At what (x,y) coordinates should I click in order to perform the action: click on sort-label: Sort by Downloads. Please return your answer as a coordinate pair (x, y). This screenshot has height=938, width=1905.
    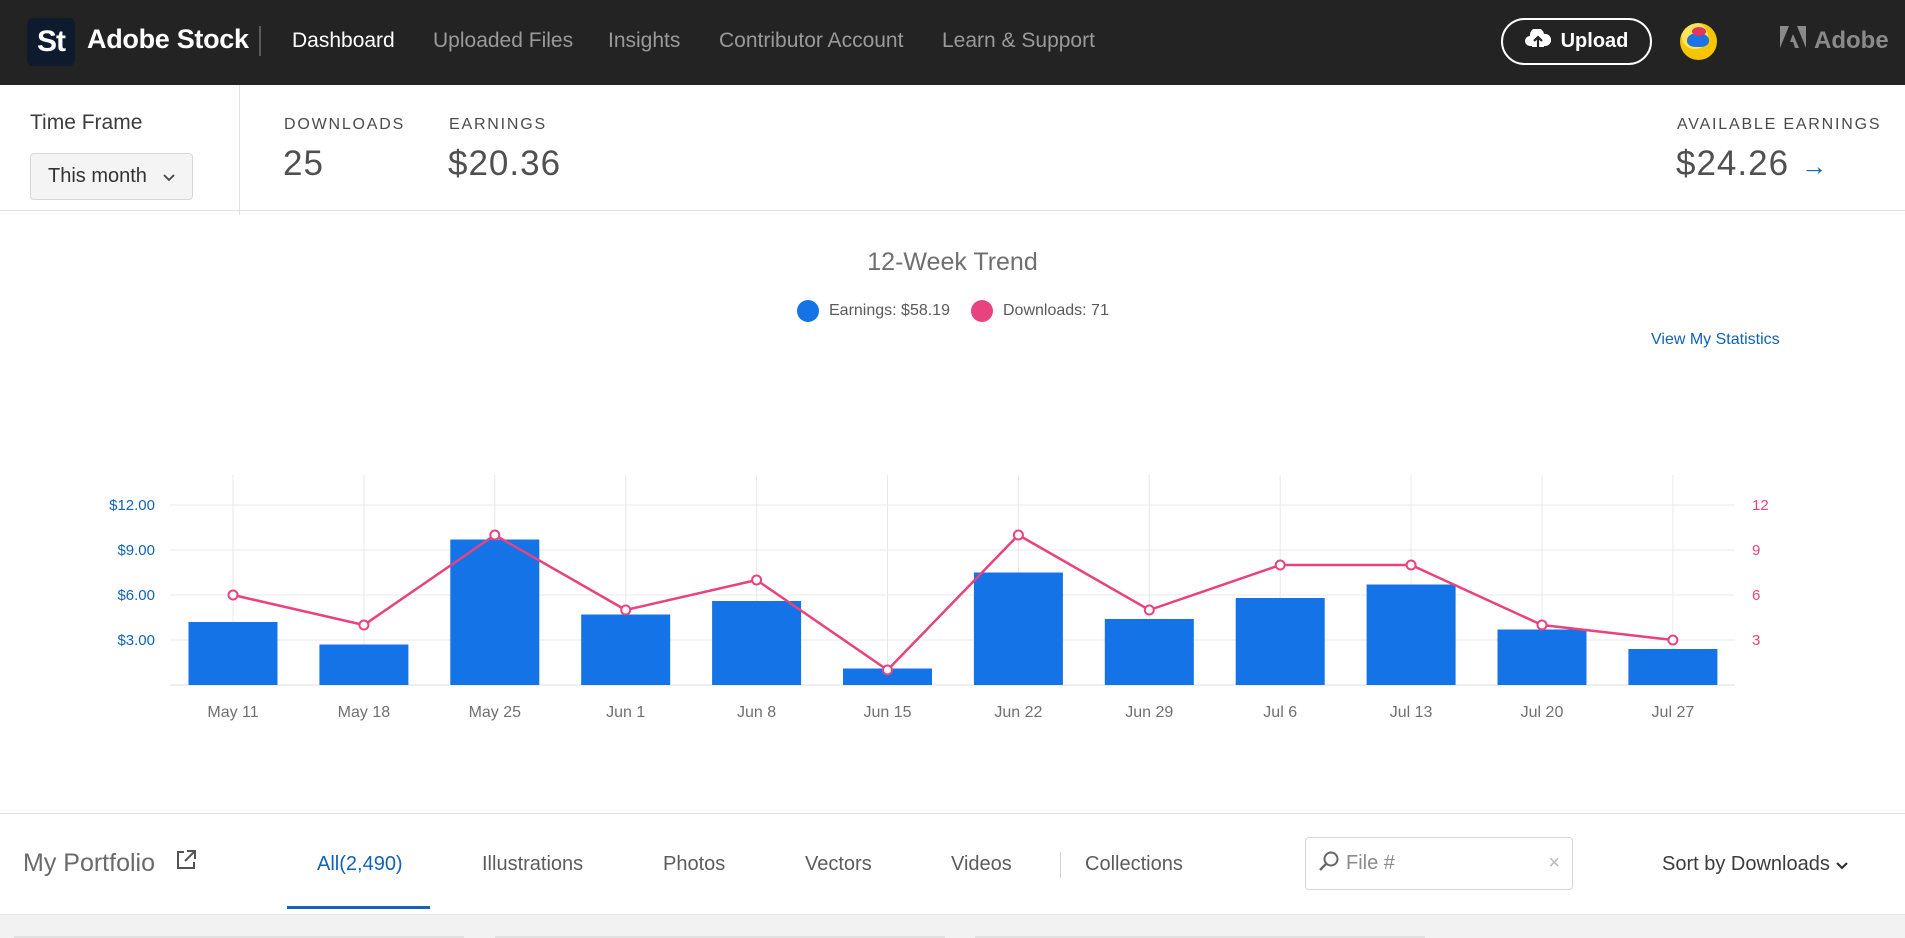
    Looking at the image, I should click on (1746, 864).